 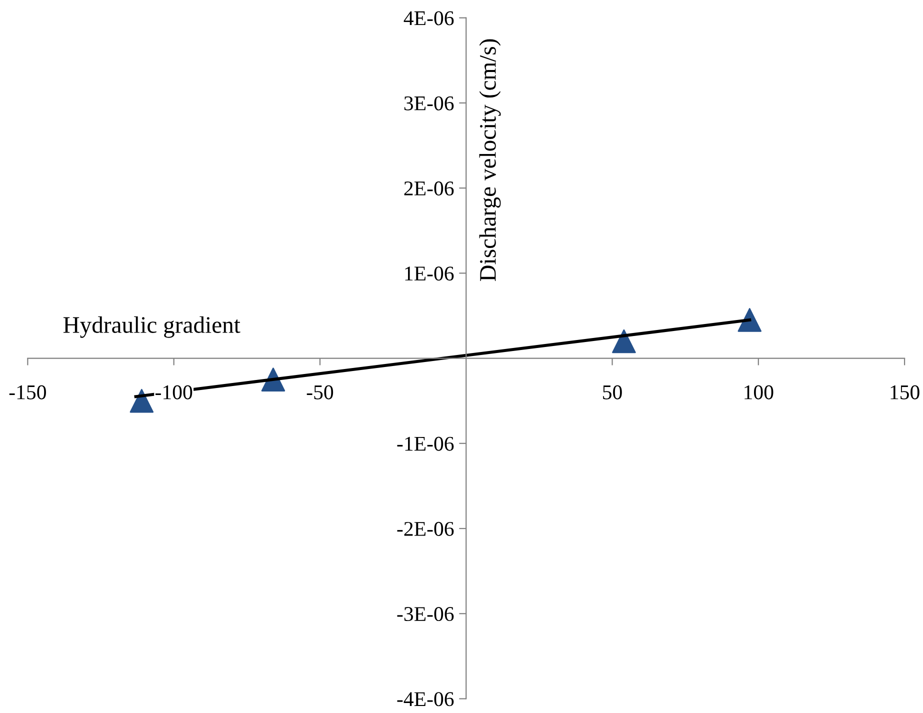 I want to click on y-tick-label: -2E-06, so click(x=425, y=529).